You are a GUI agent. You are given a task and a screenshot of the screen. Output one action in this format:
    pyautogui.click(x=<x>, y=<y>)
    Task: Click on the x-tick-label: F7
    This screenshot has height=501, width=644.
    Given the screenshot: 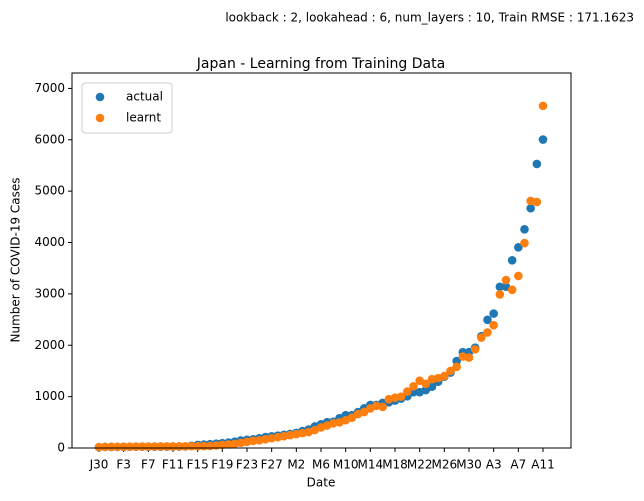 What is the action you would take?
    pyautogui.click(x=148, y=465)
    